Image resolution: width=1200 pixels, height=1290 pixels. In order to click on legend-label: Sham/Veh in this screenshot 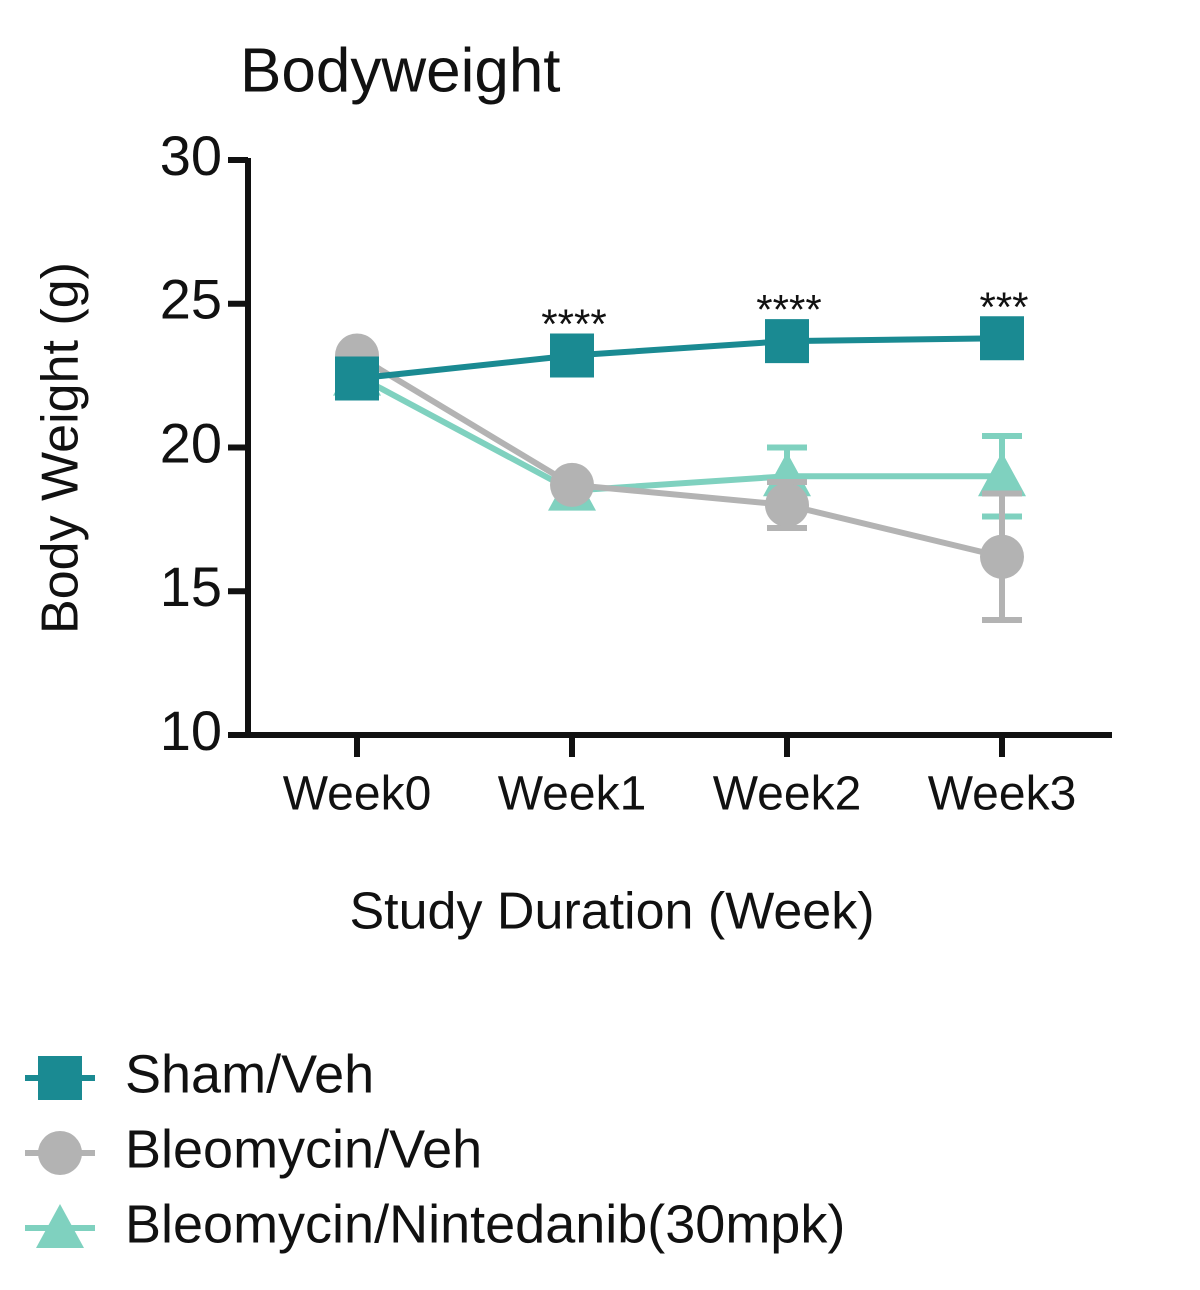, I will do `click(249, 1074)`.